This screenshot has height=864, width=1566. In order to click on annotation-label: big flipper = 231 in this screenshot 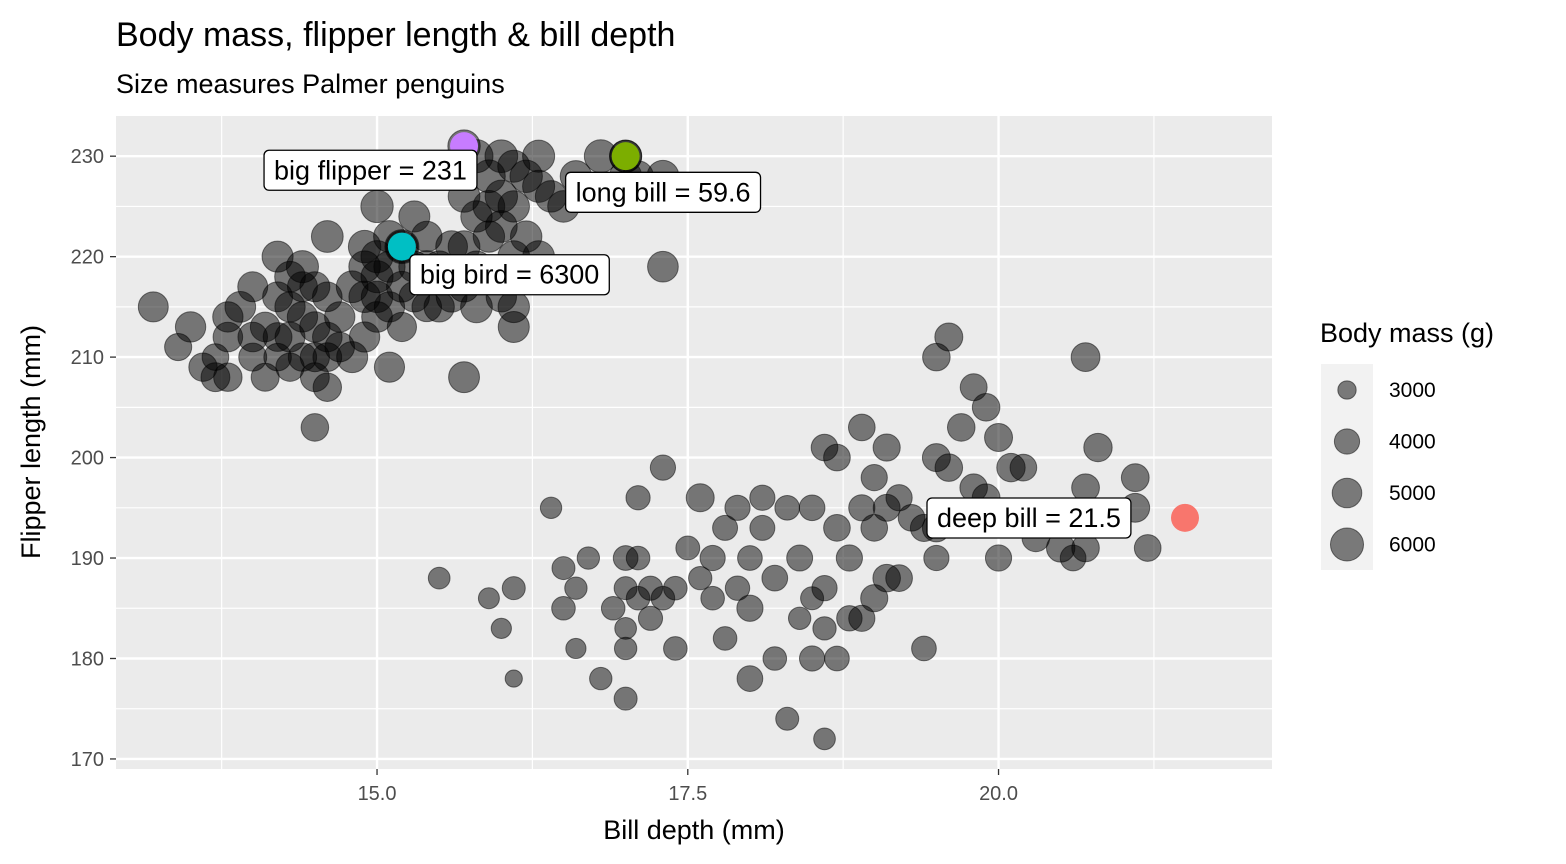, I will do `click(370, 170)`.